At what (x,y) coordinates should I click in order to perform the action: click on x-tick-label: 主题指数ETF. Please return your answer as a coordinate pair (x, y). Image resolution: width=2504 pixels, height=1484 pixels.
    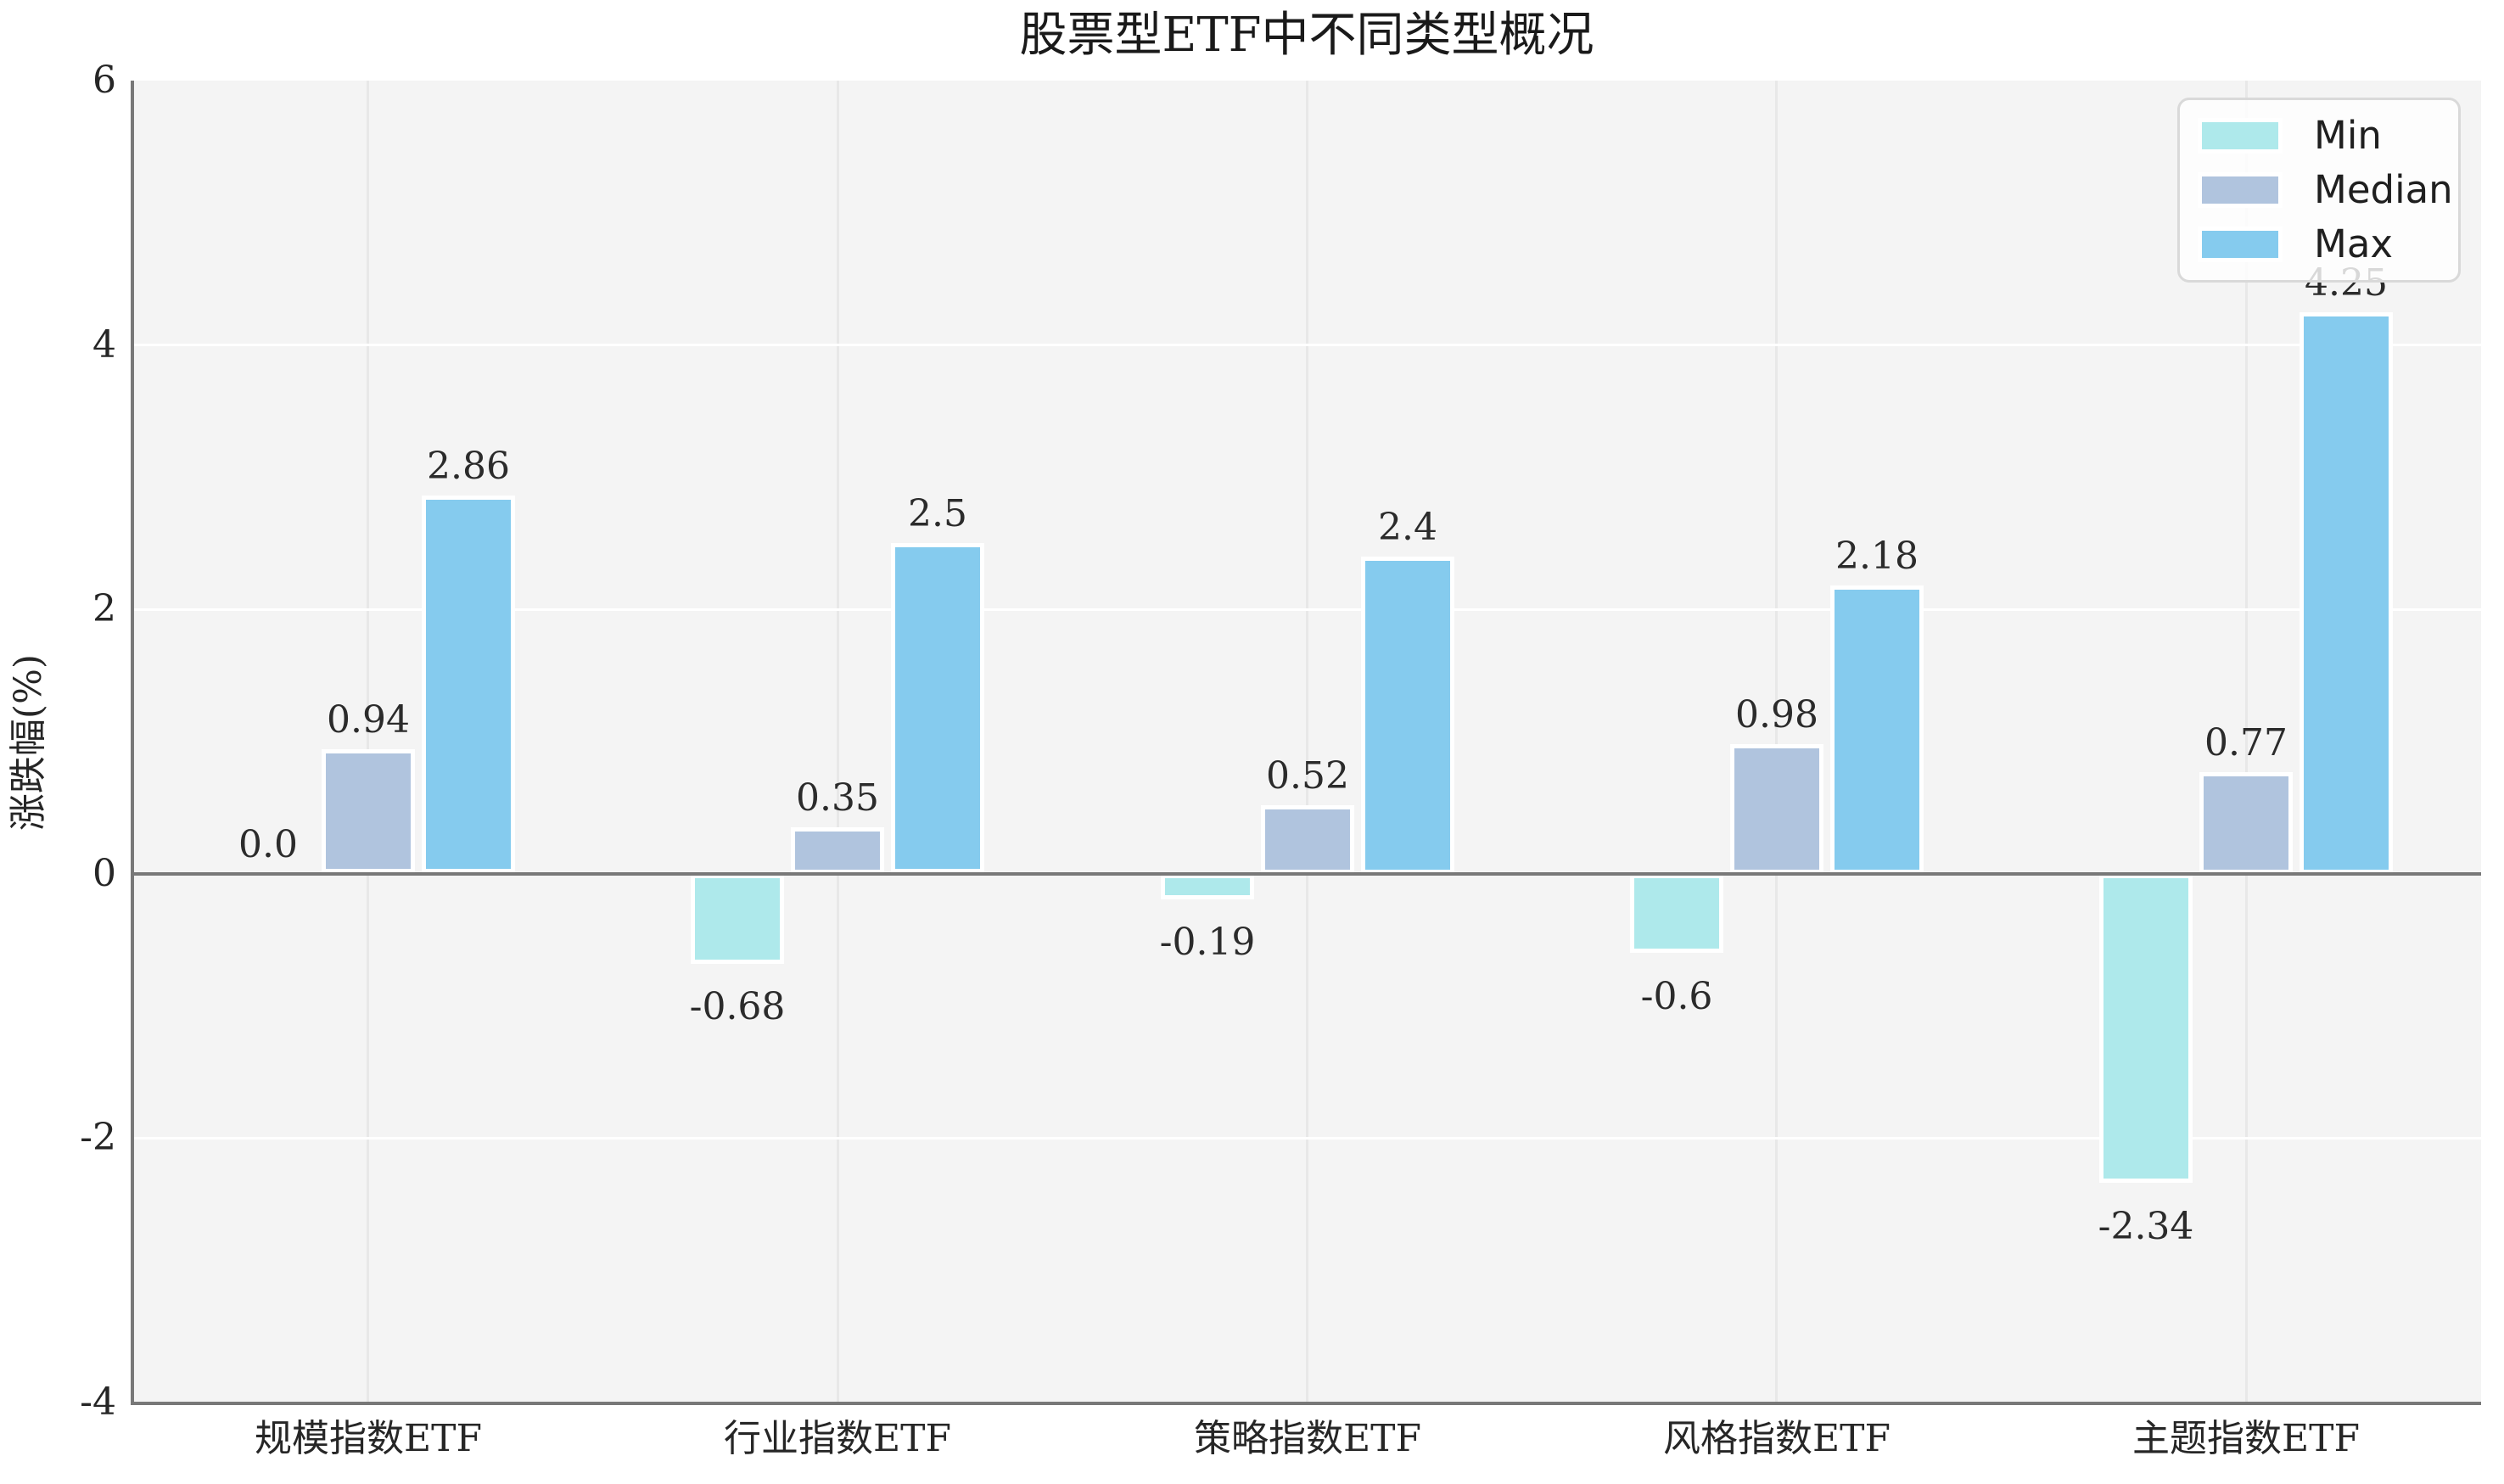
    Looking at the image, I should click on (2246, 1438).